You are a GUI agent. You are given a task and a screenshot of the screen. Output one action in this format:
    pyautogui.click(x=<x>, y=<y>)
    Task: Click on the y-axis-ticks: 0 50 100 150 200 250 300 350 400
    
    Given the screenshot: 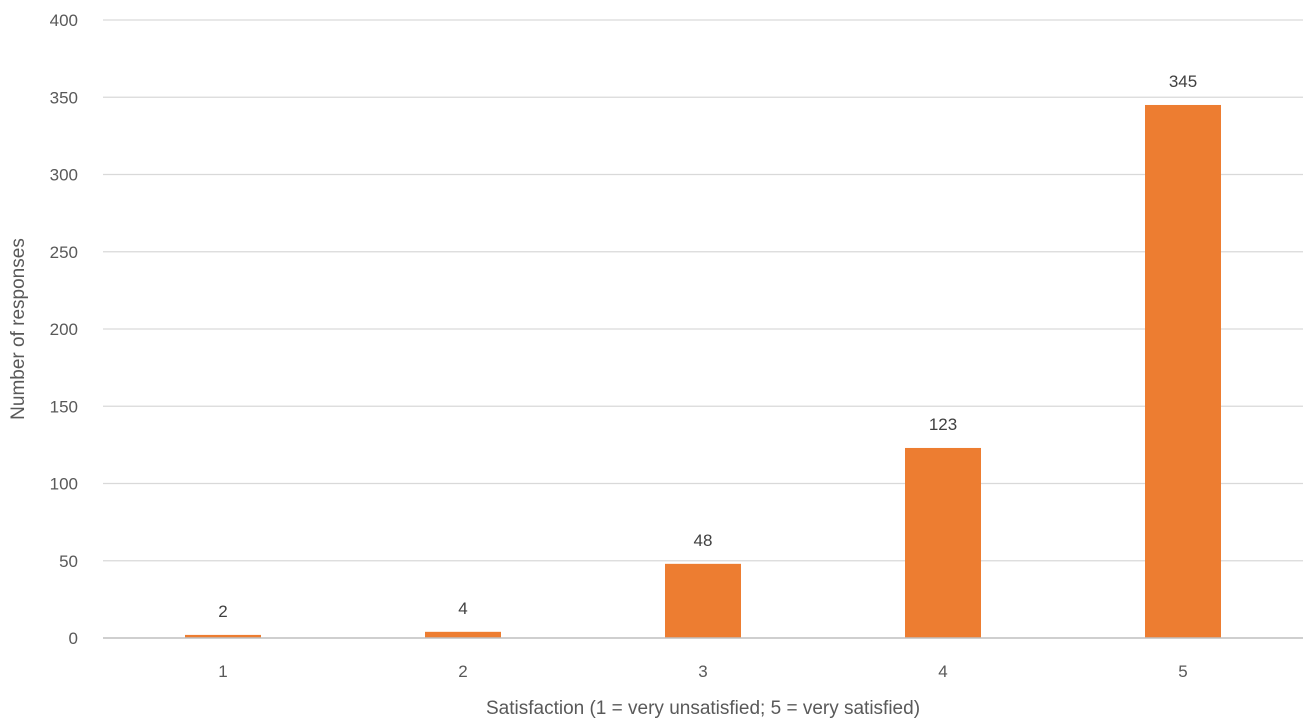 What is the action you would take?
    pyautogui.click(x=64, y=329)
    